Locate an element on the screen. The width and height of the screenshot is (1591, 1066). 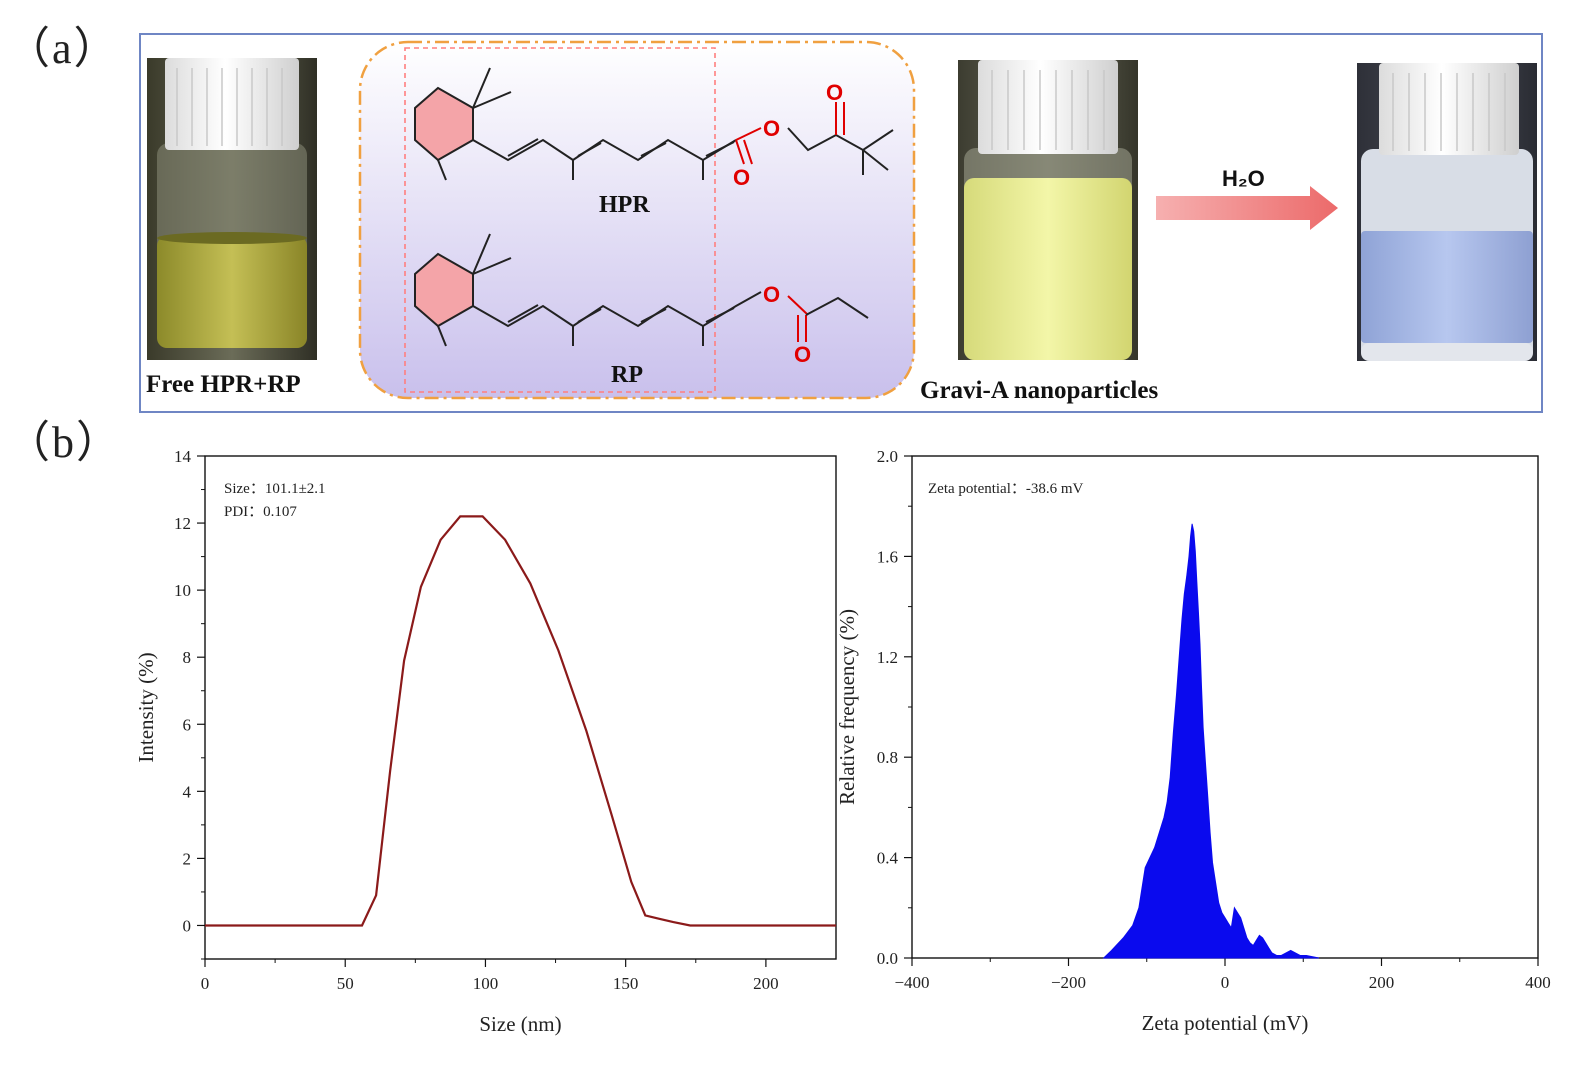
vial-gravi-a-photo is located at coordinates (1048, 210).